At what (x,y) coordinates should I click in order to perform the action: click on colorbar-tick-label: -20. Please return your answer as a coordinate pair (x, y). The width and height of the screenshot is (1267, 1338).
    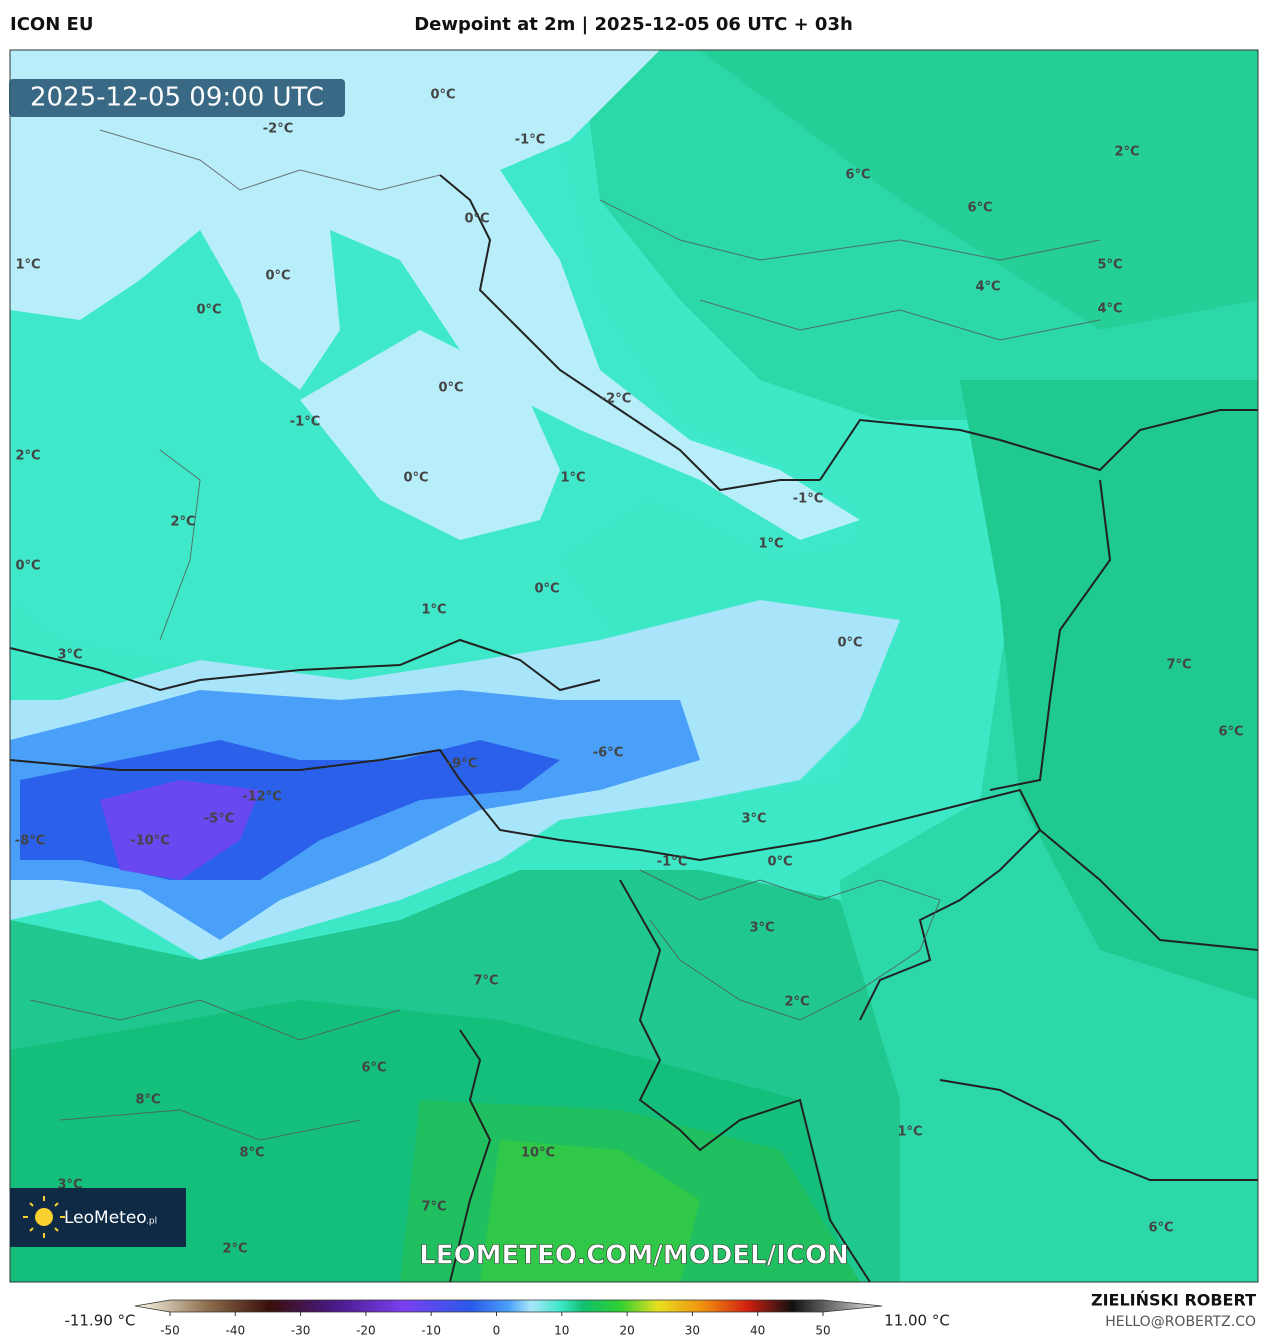
    Looking at the image, I should click on (366, 1331).